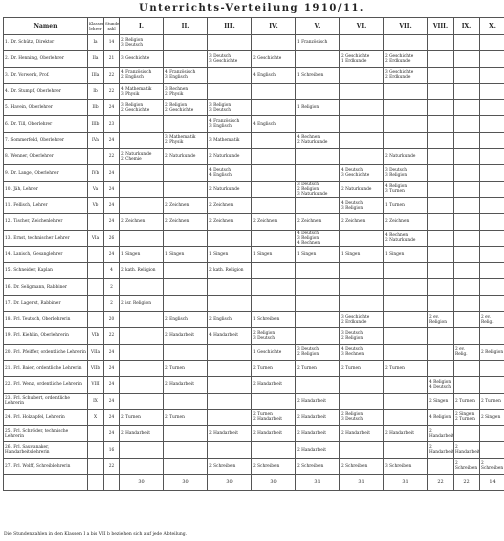 The height and width of the screenshot is (541, 504). Describe the element at coordinates (317, 189) in the screenshot. I see `lesson-cell: 3 Deutsch 2 Religion 3 Naturkunde` at that location.